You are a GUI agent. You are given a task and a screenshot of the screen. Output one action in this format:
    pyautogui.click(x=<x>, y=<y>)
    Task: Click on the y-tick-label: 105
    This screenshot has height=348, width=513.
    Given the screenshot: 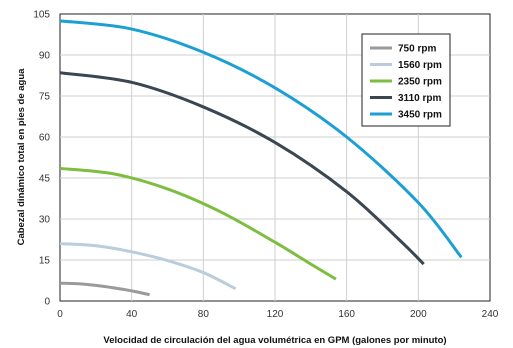 What is the action you would take?
    pyautogui.click(x=41, y=15)
    